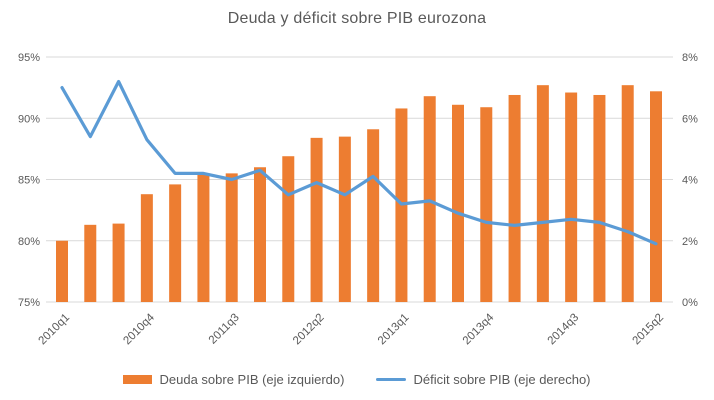  I want to click on bar-2012q1, so click(288, 229).